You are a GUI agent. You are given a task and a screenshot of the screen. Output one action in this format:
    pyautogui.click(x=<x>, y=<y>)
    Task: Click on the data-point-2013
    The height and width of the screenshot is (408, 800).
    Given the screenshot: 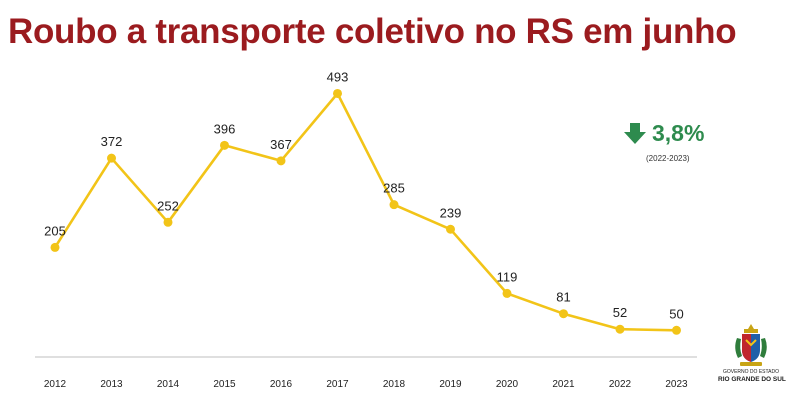 What is the action you would take?
    pyautogui.click(x=111, y=158)
    